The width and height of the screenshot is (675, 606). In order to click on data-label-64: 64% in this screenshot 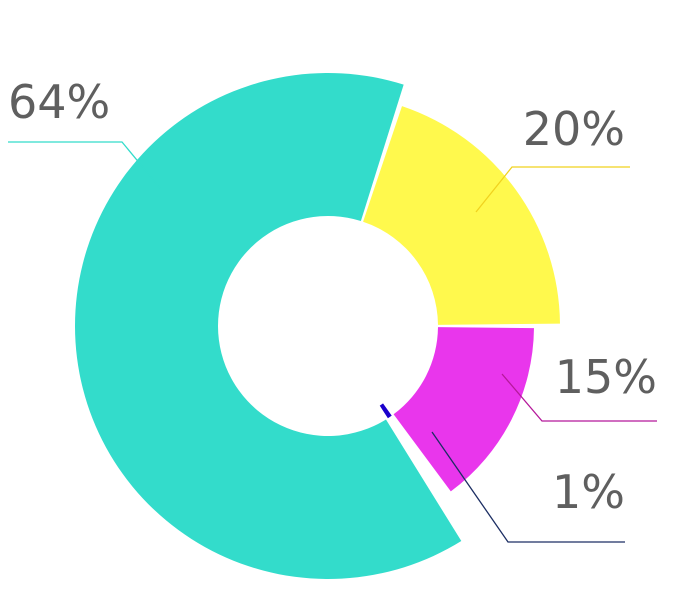, I will do `click(59, 102)`.